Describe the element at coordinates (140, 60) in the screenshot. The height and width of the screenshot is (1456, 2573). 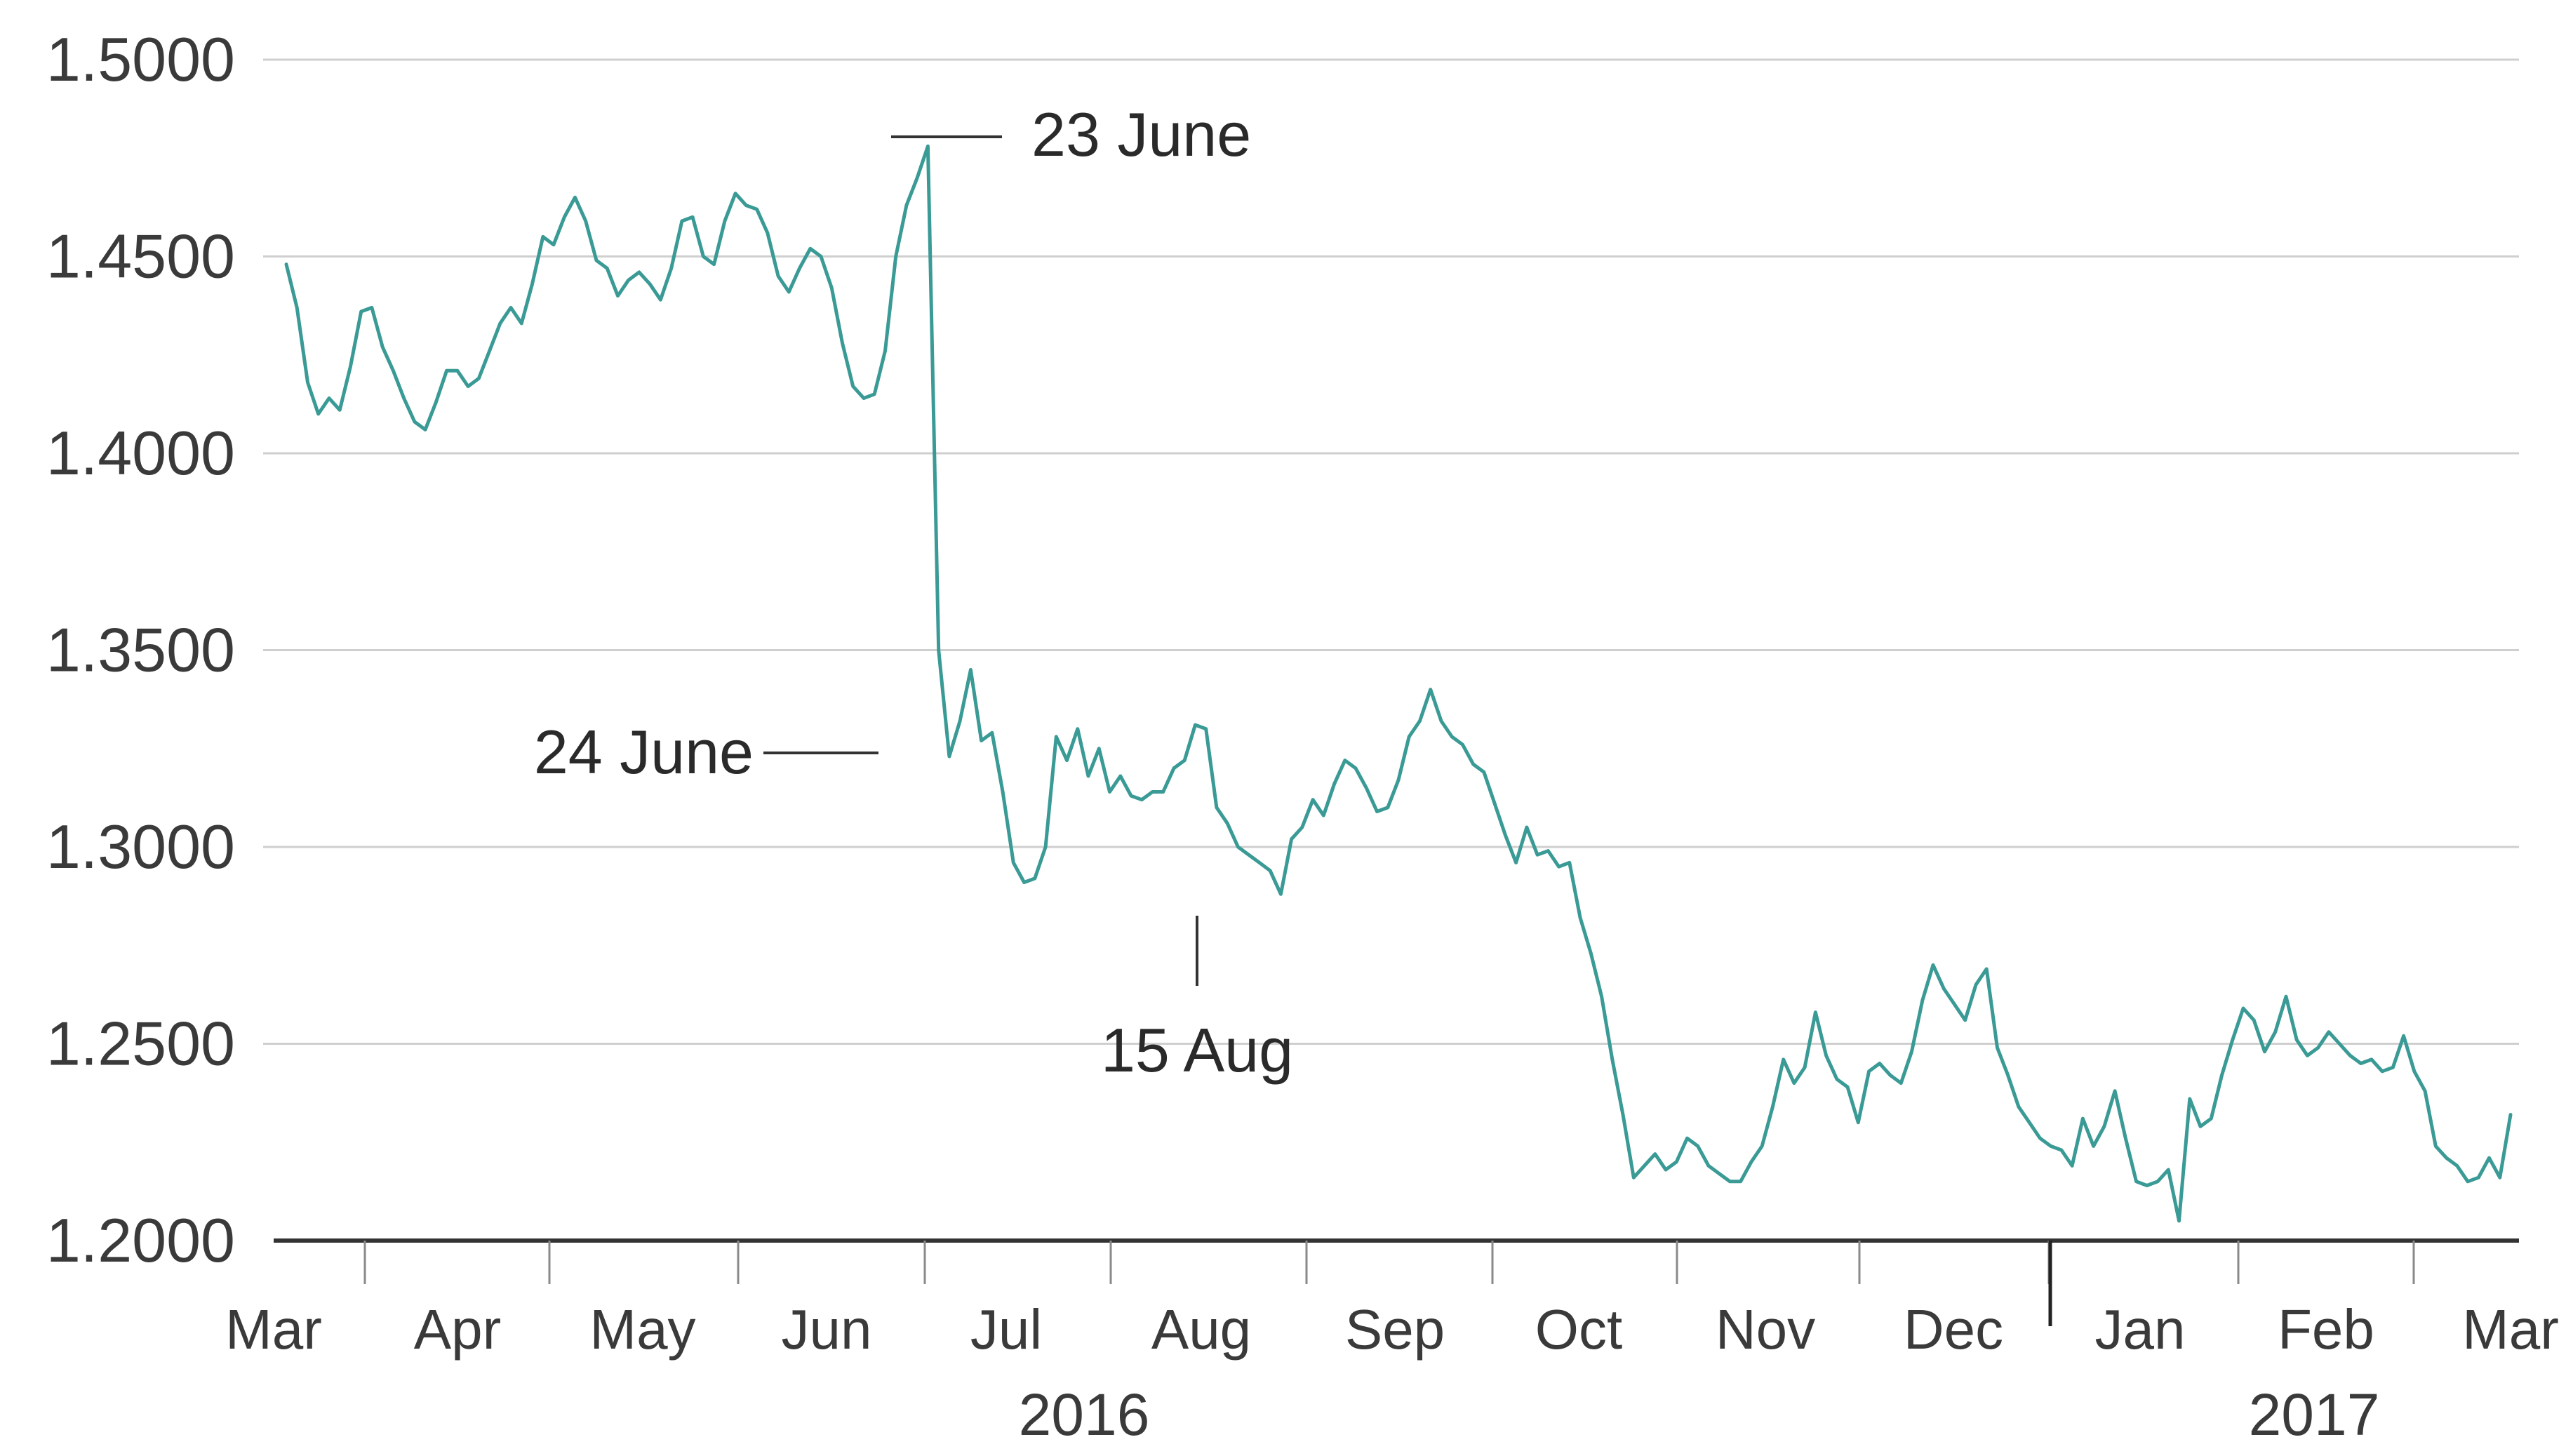
I see `y-tick-label: 1.5000` at that location.